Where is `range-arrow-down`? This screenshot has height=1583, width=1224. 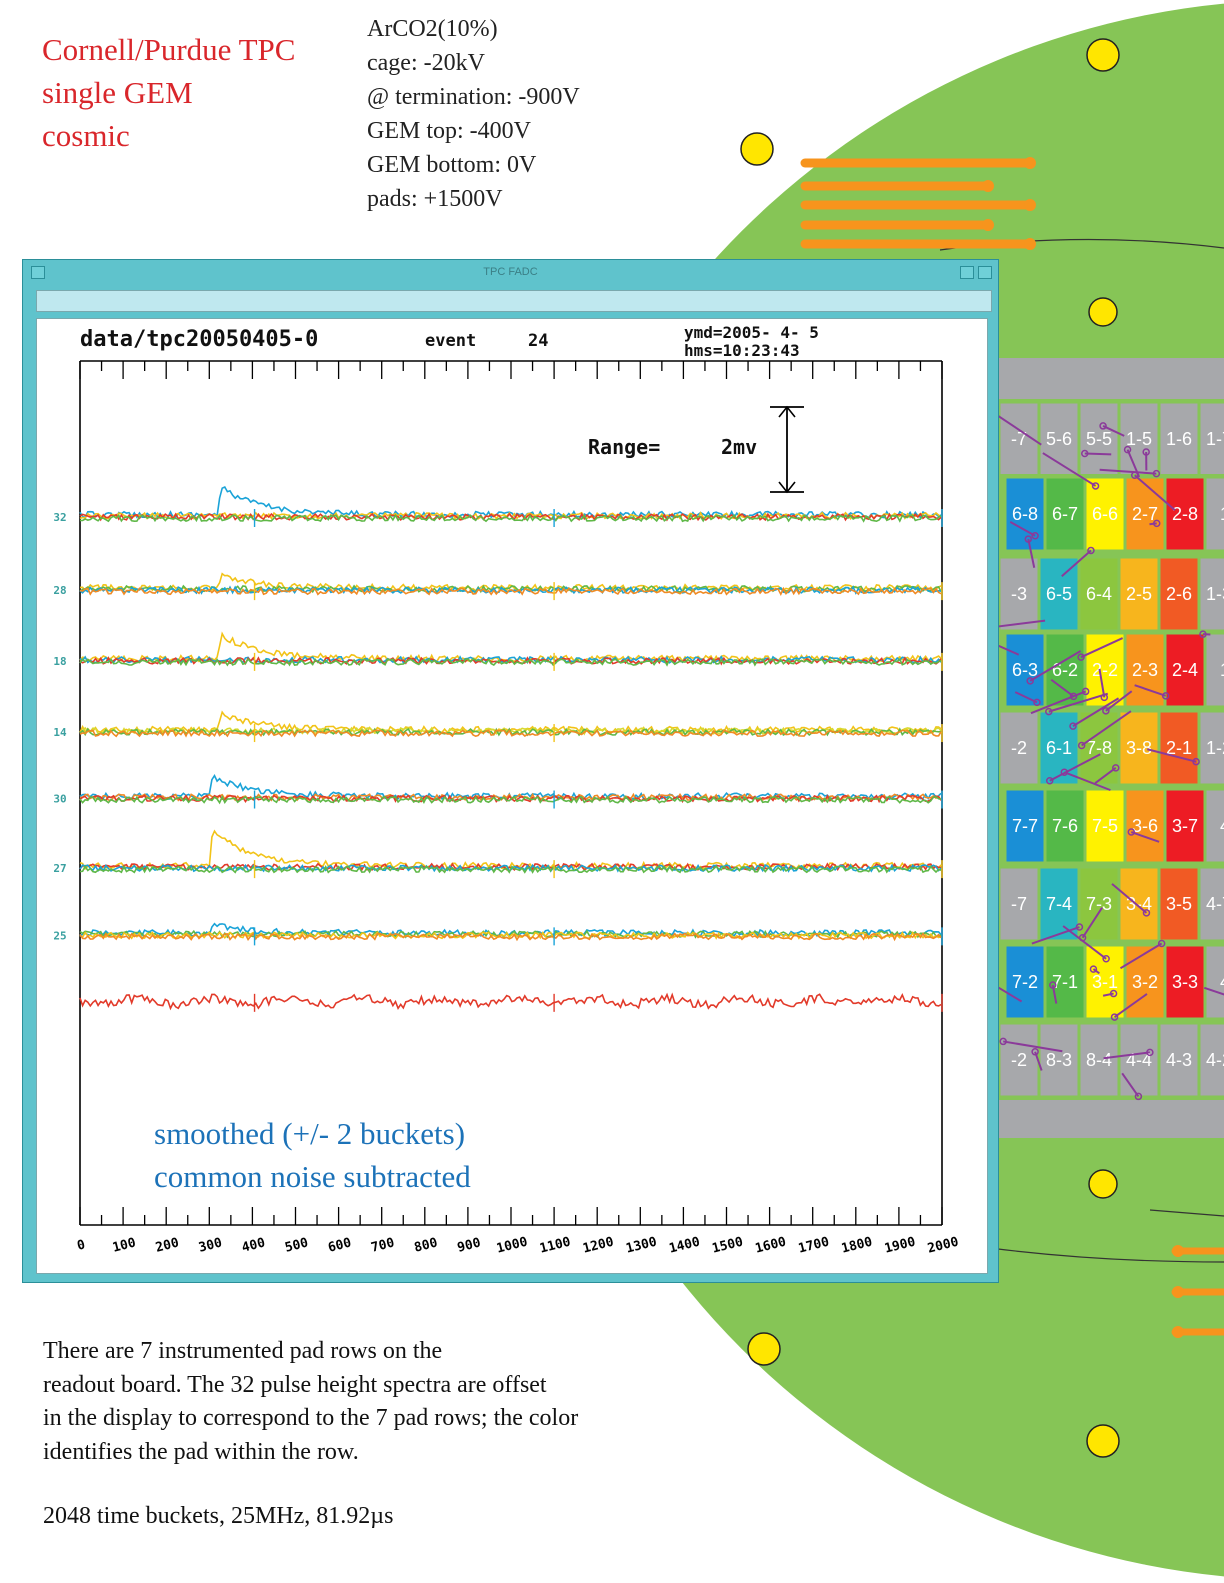
range-arrow-down is located at coordinates (787, 487).